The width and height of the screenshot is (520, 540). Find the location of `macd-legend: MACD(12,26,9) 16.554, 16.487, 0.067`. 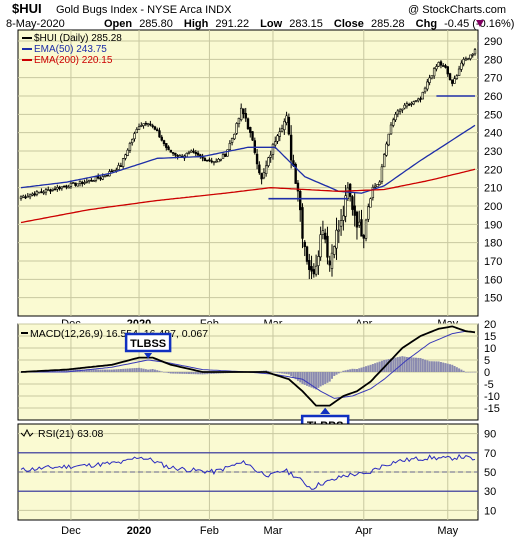

macd-legend: MACD(12,26,9) 16.554, 16.487, 0.067 is located at coordinates (119, 334).